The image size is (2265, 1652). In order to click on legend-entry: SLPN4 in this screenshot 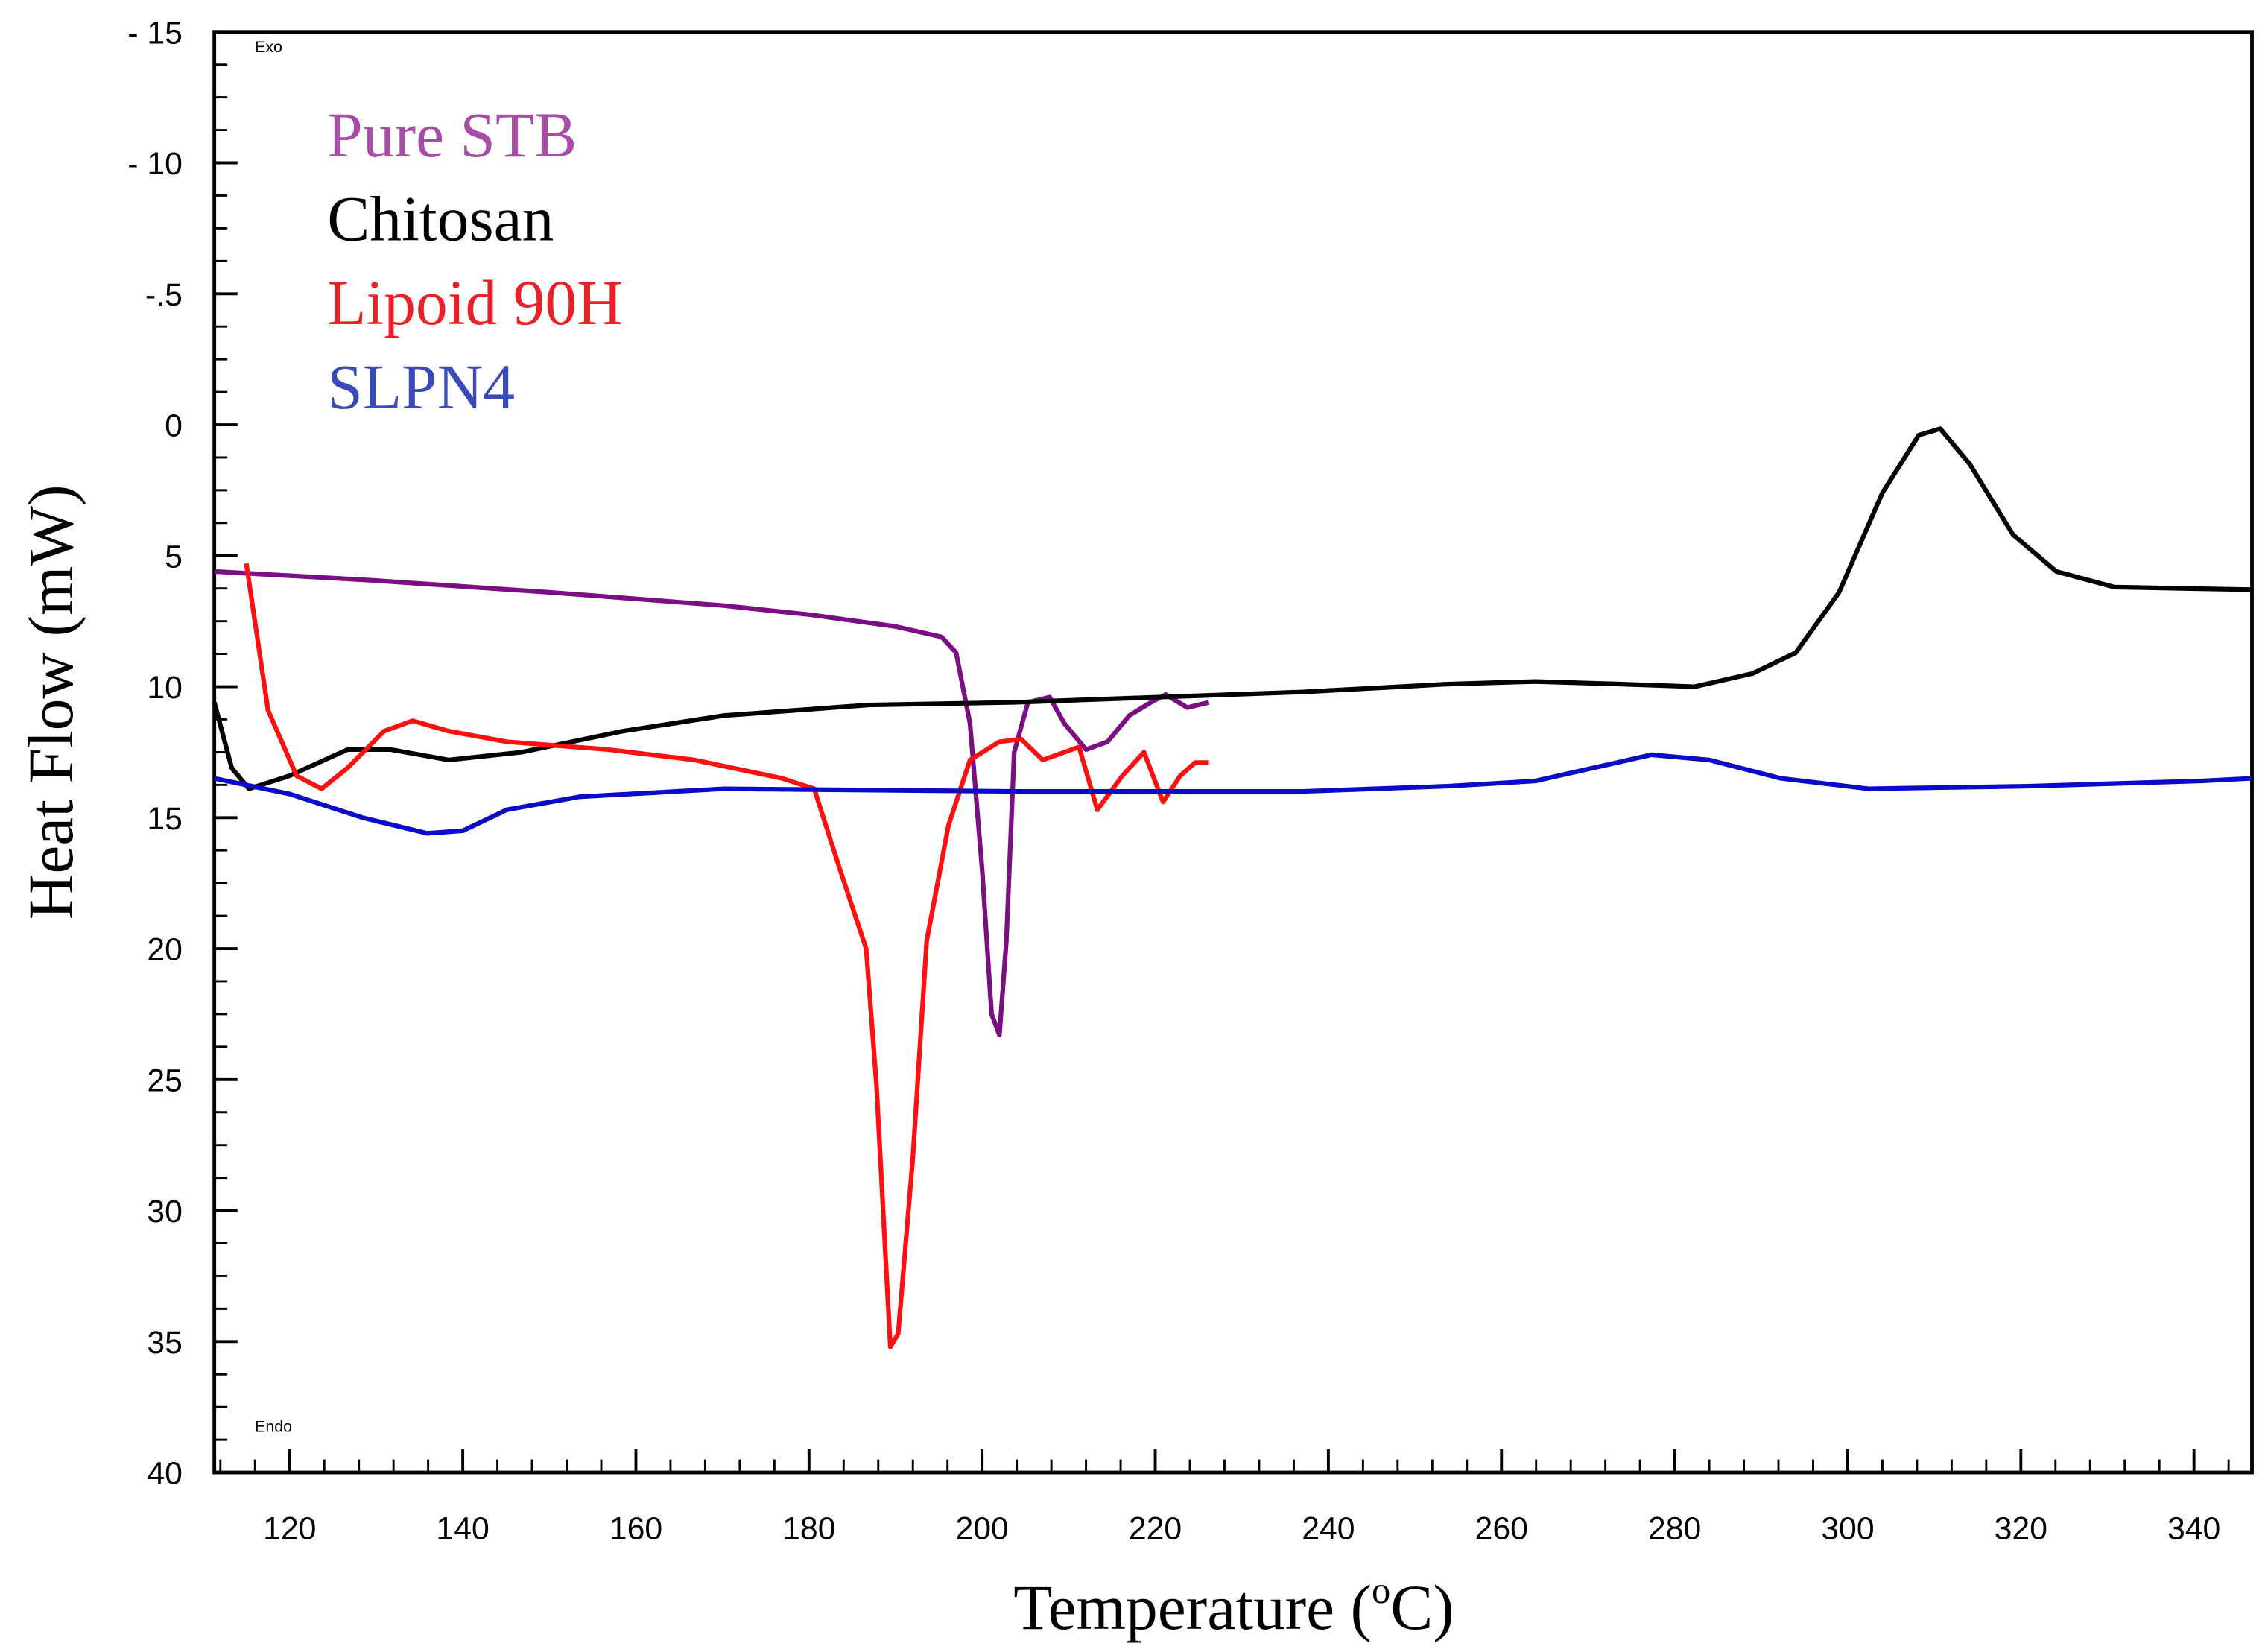, I will do `click(421, 387)`.